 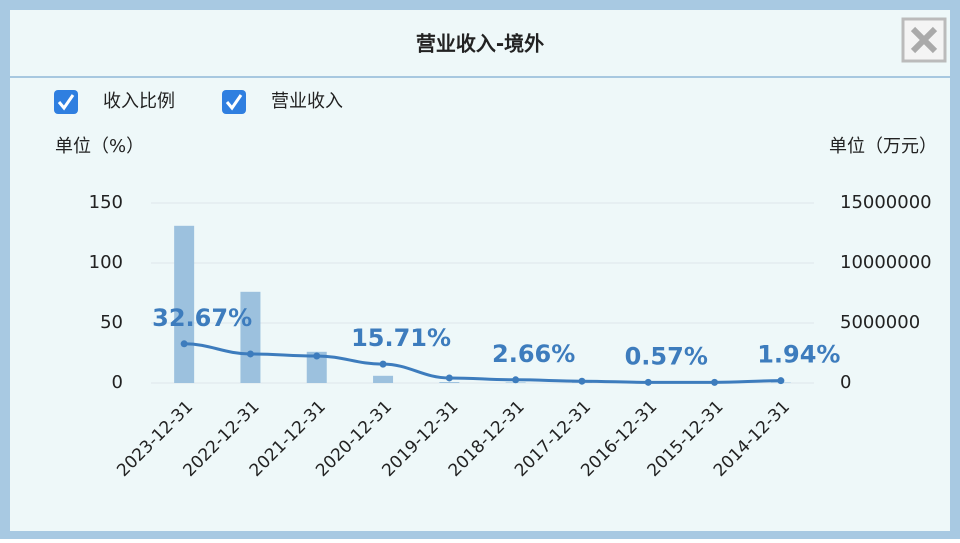 I want to click on y-tick-label: 100, so click(x=106, y=262).